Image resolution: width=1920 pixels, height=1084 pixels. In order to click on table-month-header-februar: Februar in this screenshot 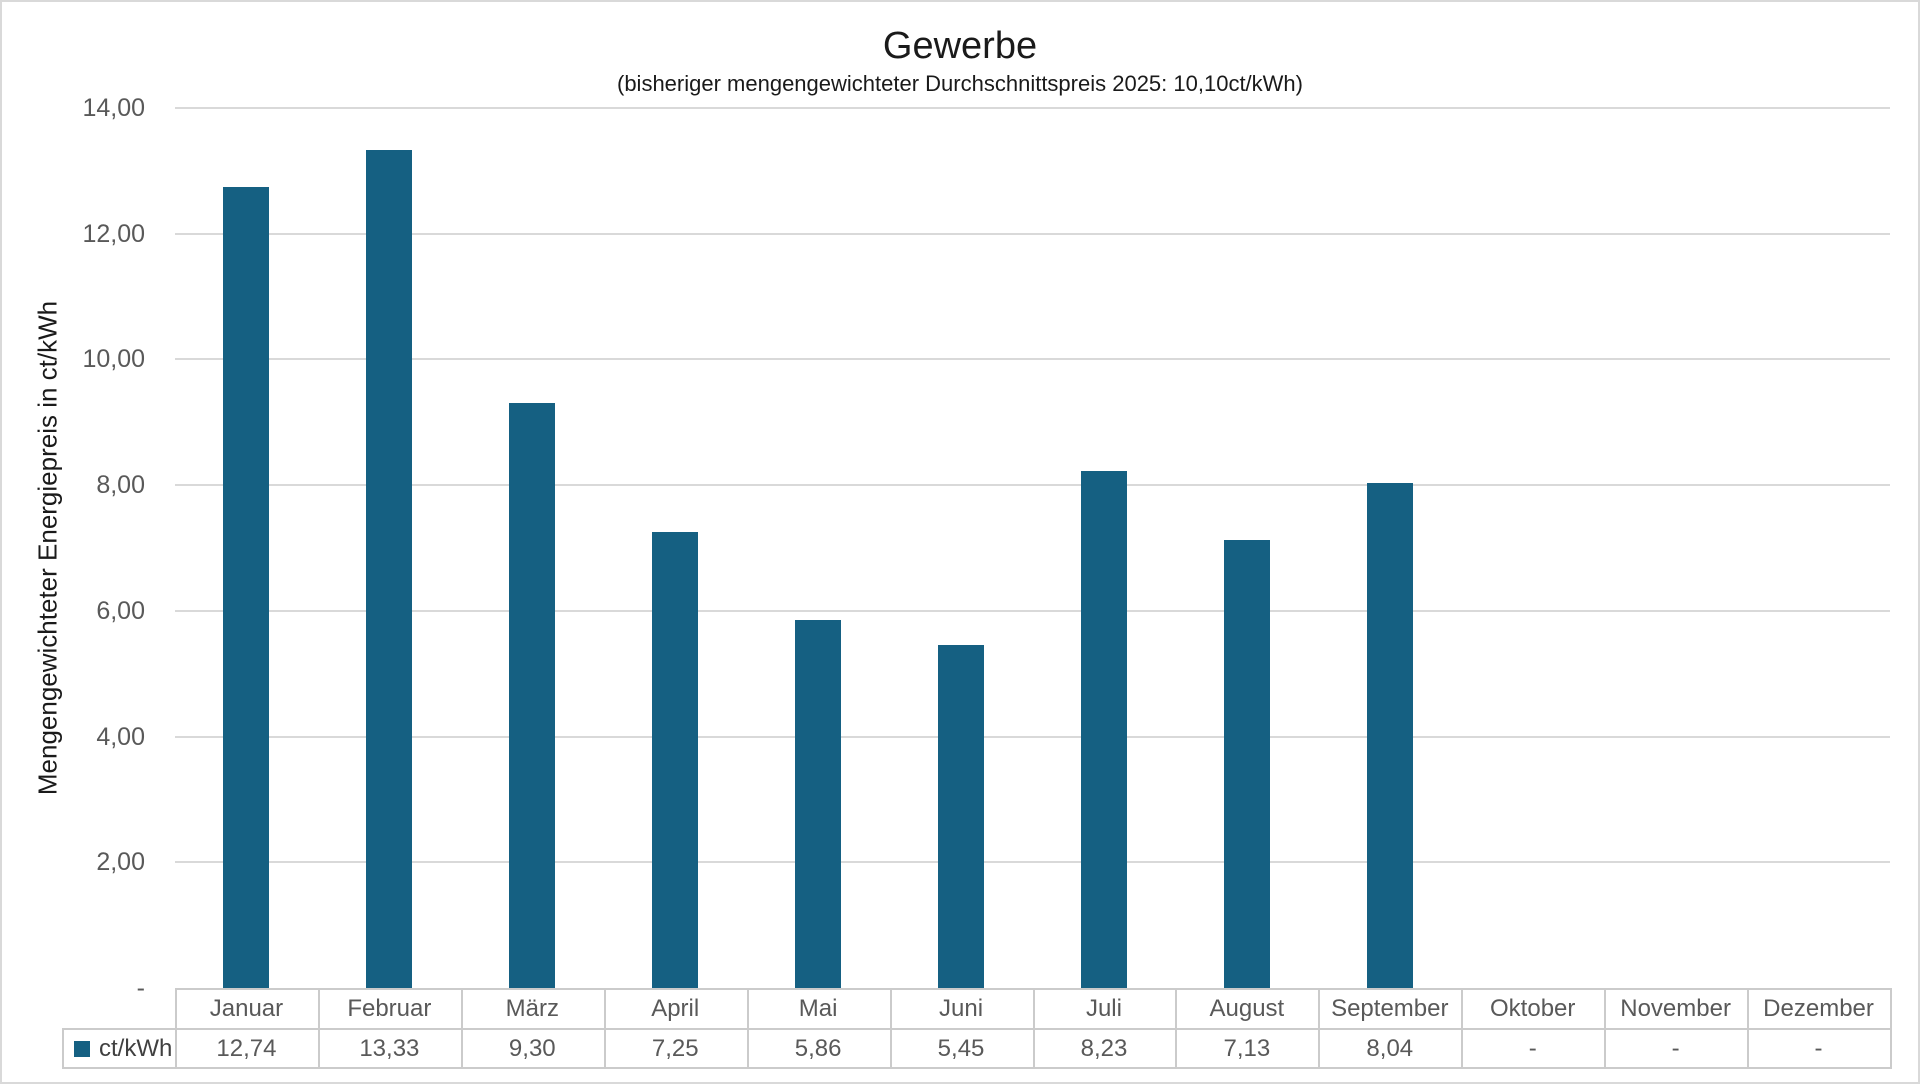, I will do `click(389, 1008)`.